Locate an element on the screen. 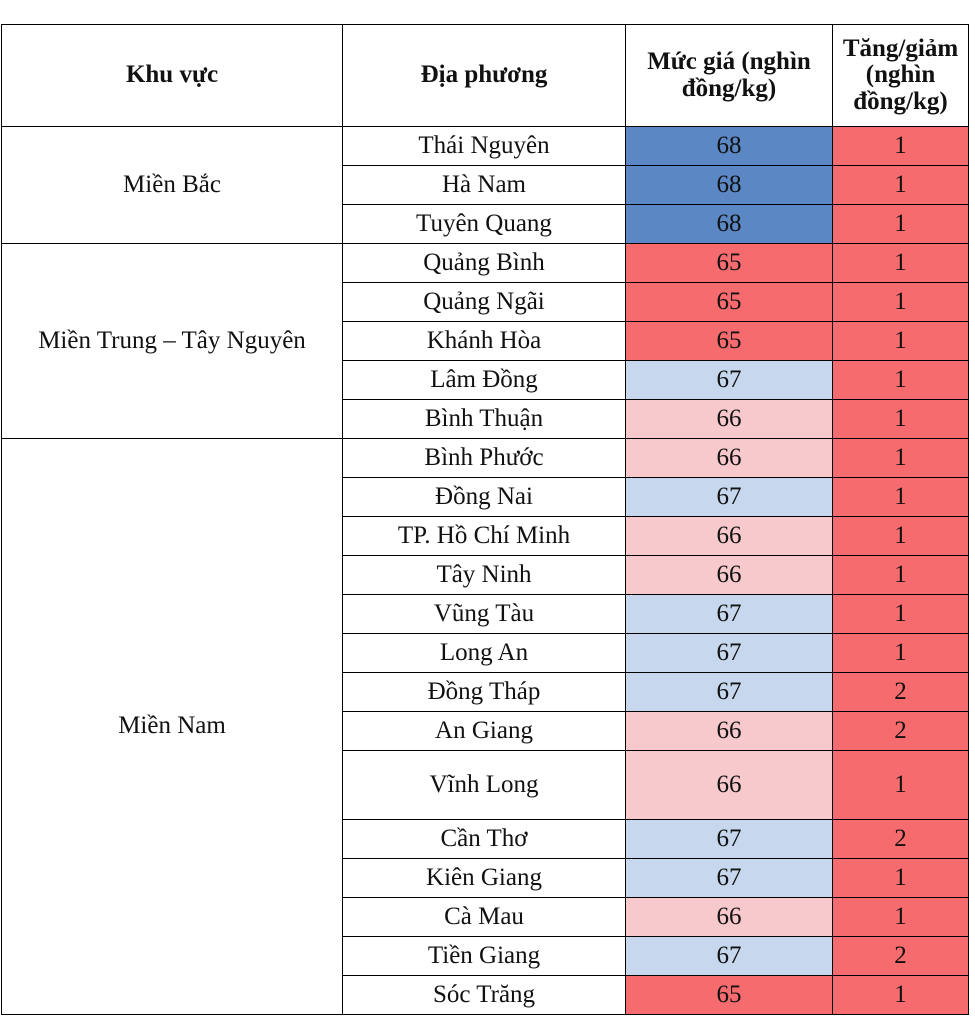 The width and height of the screenshot is (975, 1023). locality-cell: Đồng Tháp is located at coordinates (484, 692).